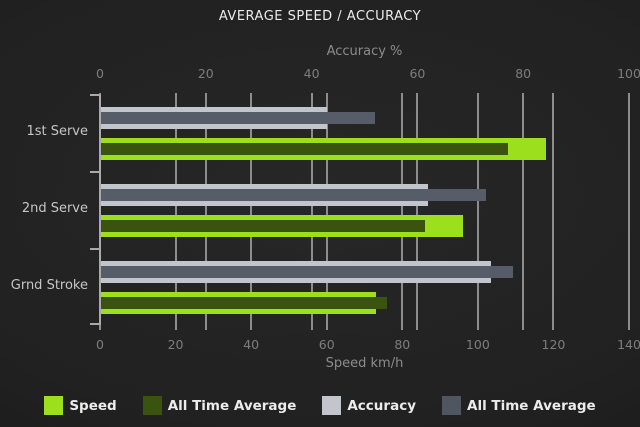 This screenshot has width=640, height=427. I want to click on category-label: 2nd Serve, so click(54, 208).